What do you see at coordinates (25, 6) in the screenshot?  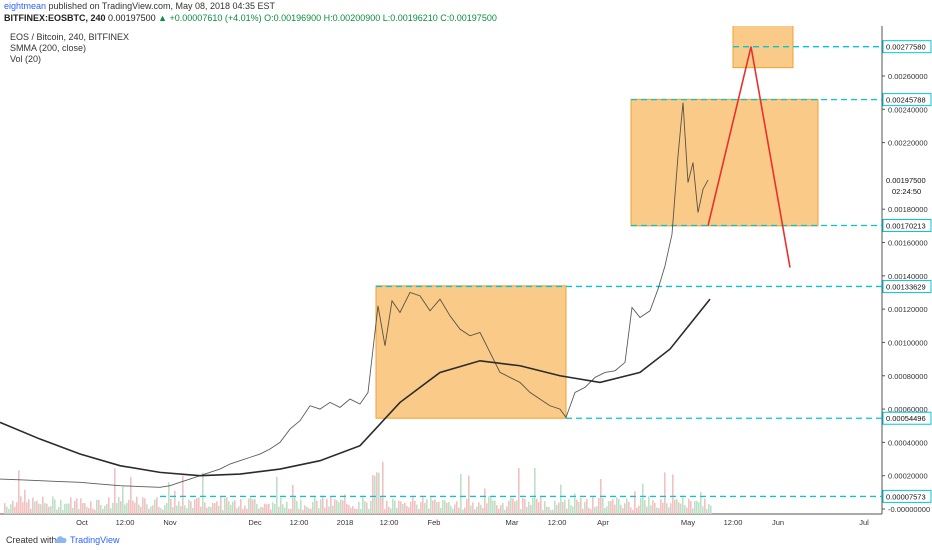 I see `author-link: eightmean` at bounding box center [25, 6].